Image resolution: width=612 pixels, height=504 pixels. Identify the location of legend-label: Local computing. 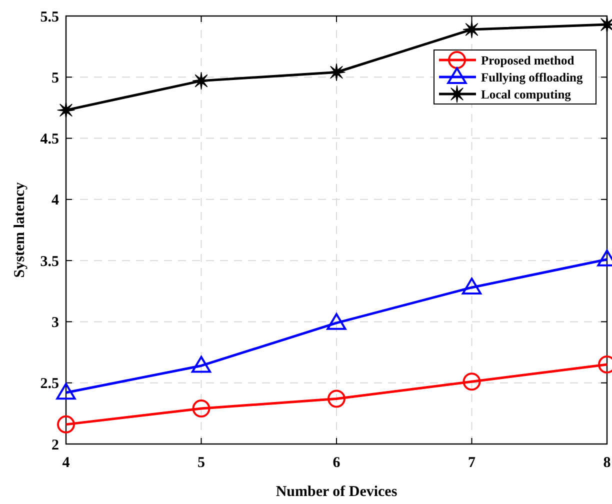
(526, 94).